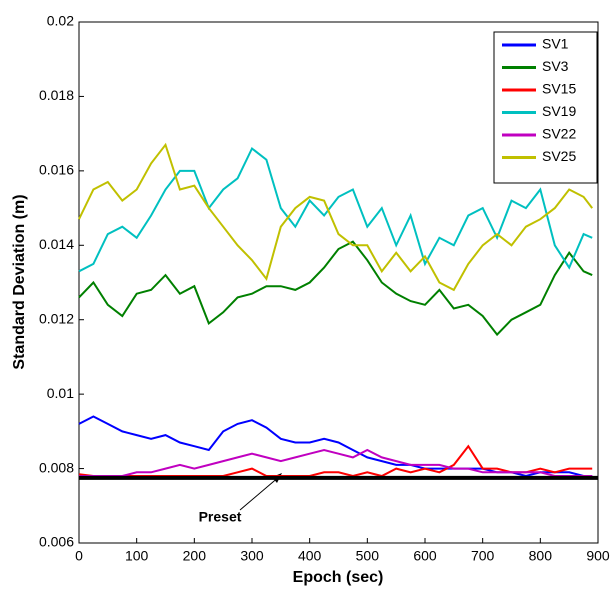 The width and height of the screenshot is (613, 590). What do you see at coordinates (56, 244) in the screenshot?
I see `y-tick-label: 0.014` at bounding box center [56, 244].